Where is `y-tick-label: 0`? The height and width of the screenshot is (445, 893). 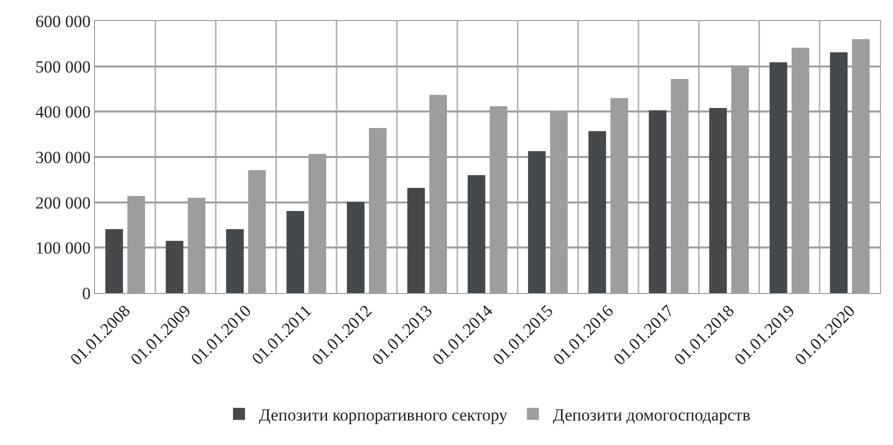
y-tick-label: 0 is located at coordinates (86, 293).